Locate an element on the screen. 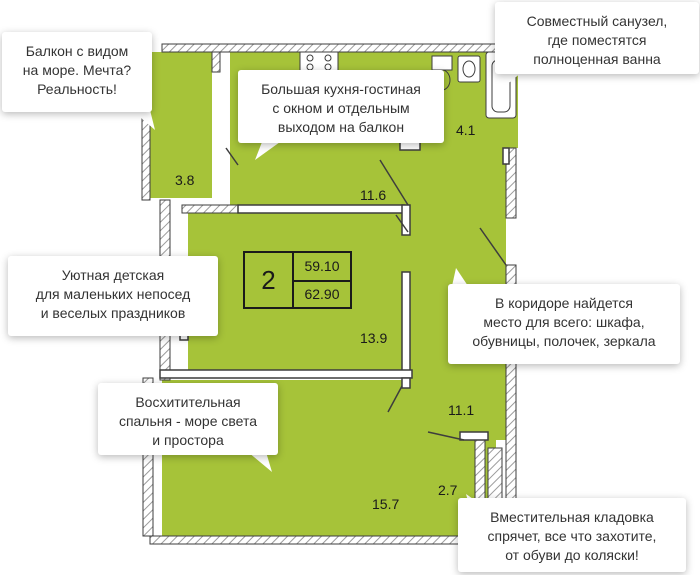  nursery-area-label: 13.9 is located at coordinates (374, 338).